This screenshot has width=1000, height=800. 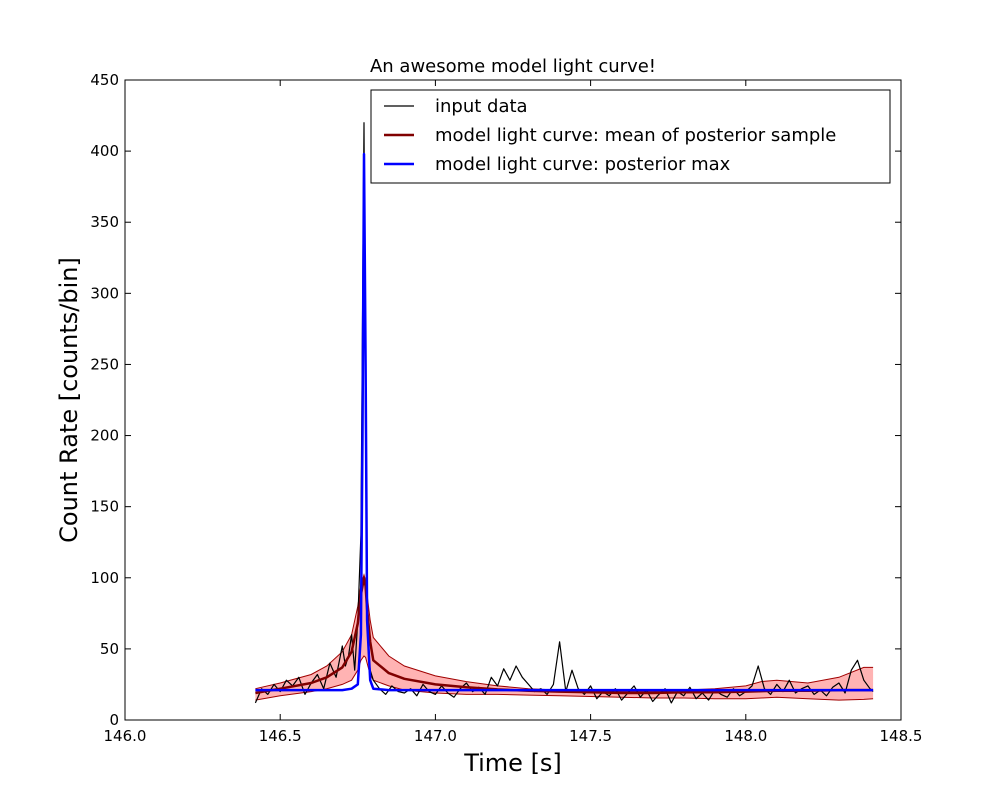 I want to click on chart-title: An awesome model light curve!, so click(x=513, y=66).